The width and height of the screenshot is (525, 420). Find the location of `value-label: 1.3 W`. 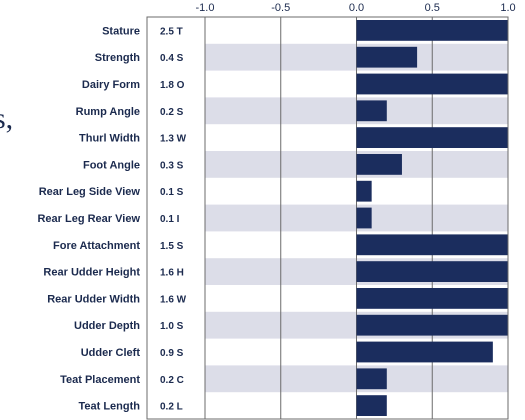

value-label: 1.3 W is located at coordinates (173, 139).